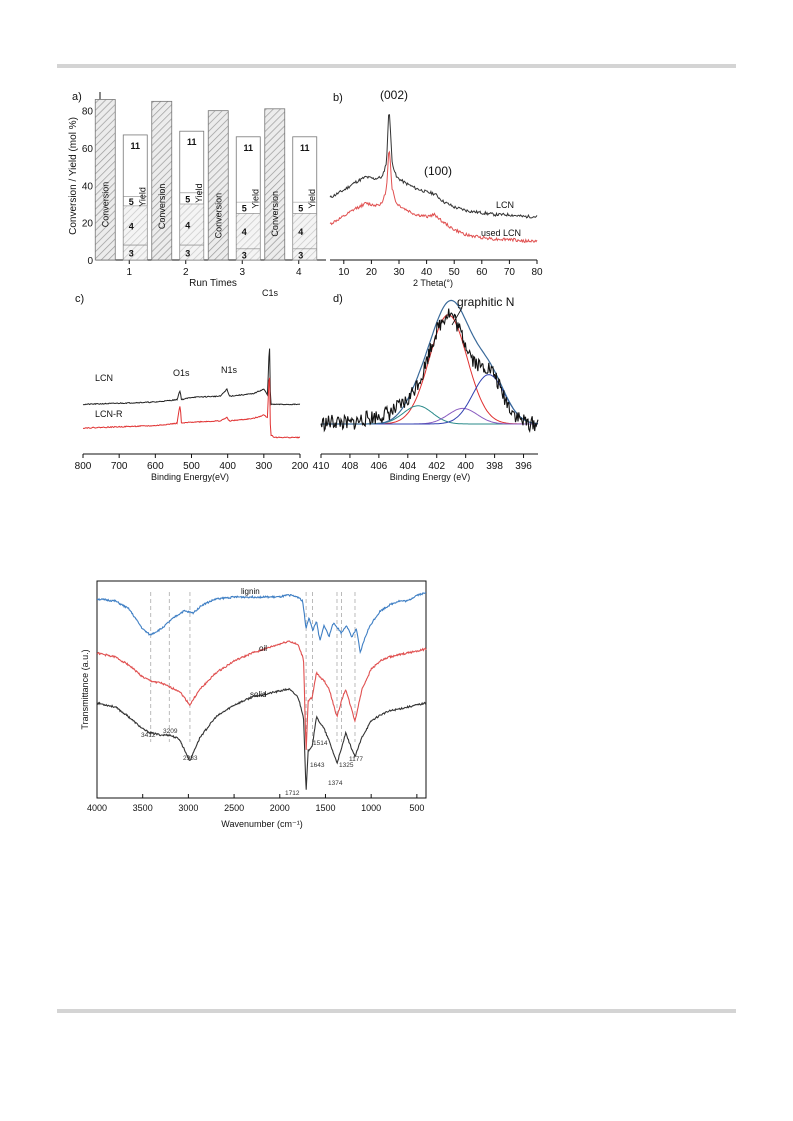 This screenshot has height=1121, width=793. What do you see at coordinates (227, 466) in the screenshot?
I see `c-x-tick-label: 400` at bounding box center [227, 466].